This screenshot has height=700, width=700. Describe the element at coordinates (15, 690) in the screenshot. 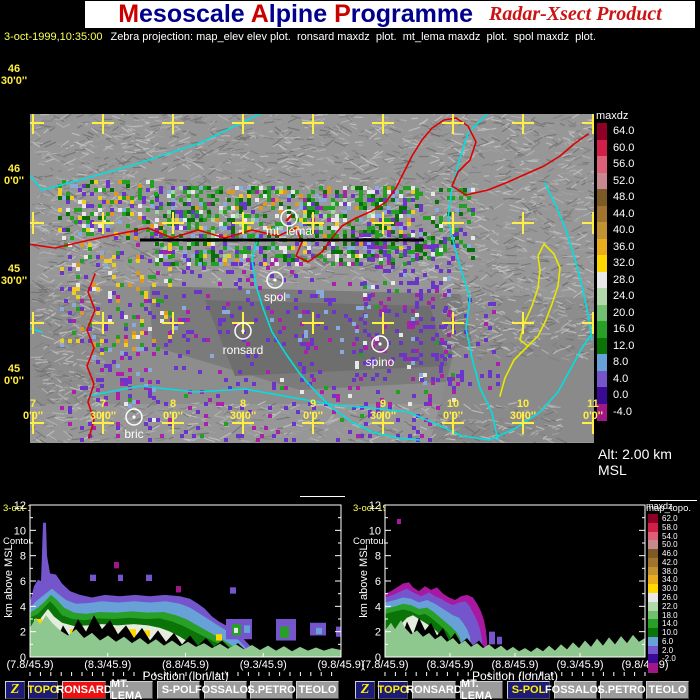

I see `field-button-left-z: Z` at that location.